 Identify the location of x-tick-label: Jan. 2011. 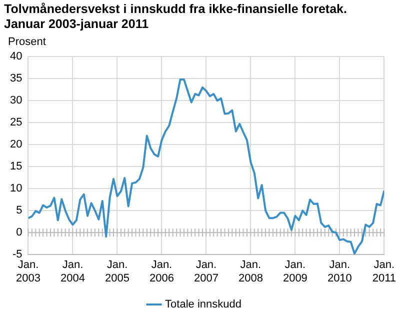
(384, 271).